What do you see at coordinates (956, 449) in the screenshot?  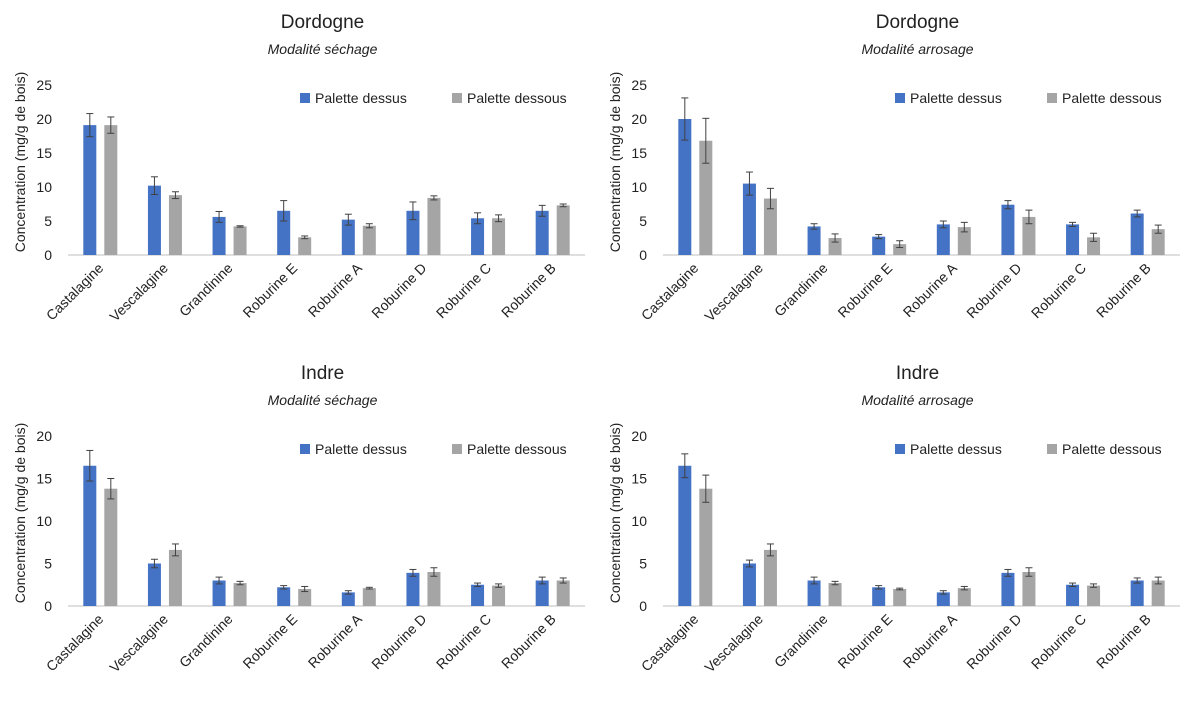 I see `legend-label-palette-dessus: Palette dessus` at bounding box center [956, 449].